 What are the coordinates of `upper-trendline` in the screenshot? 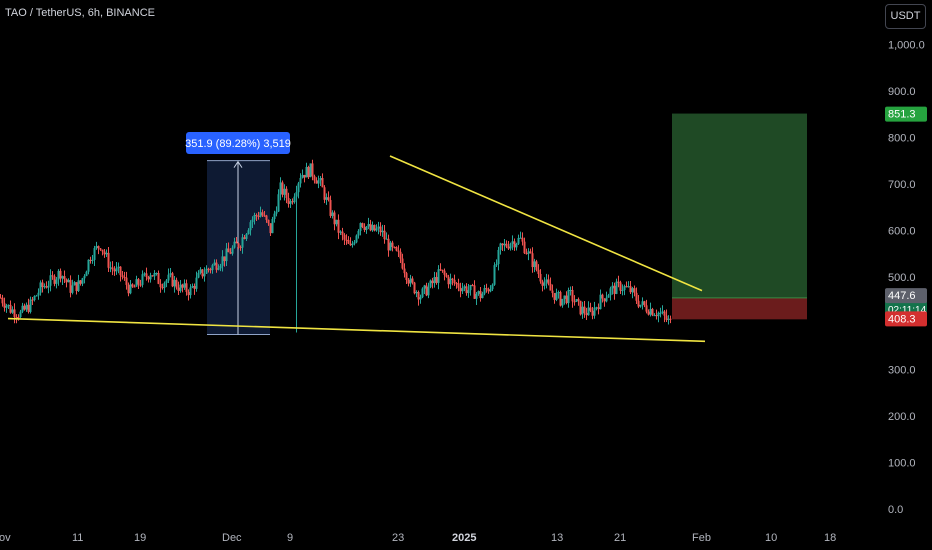 It's located at (546, 223).